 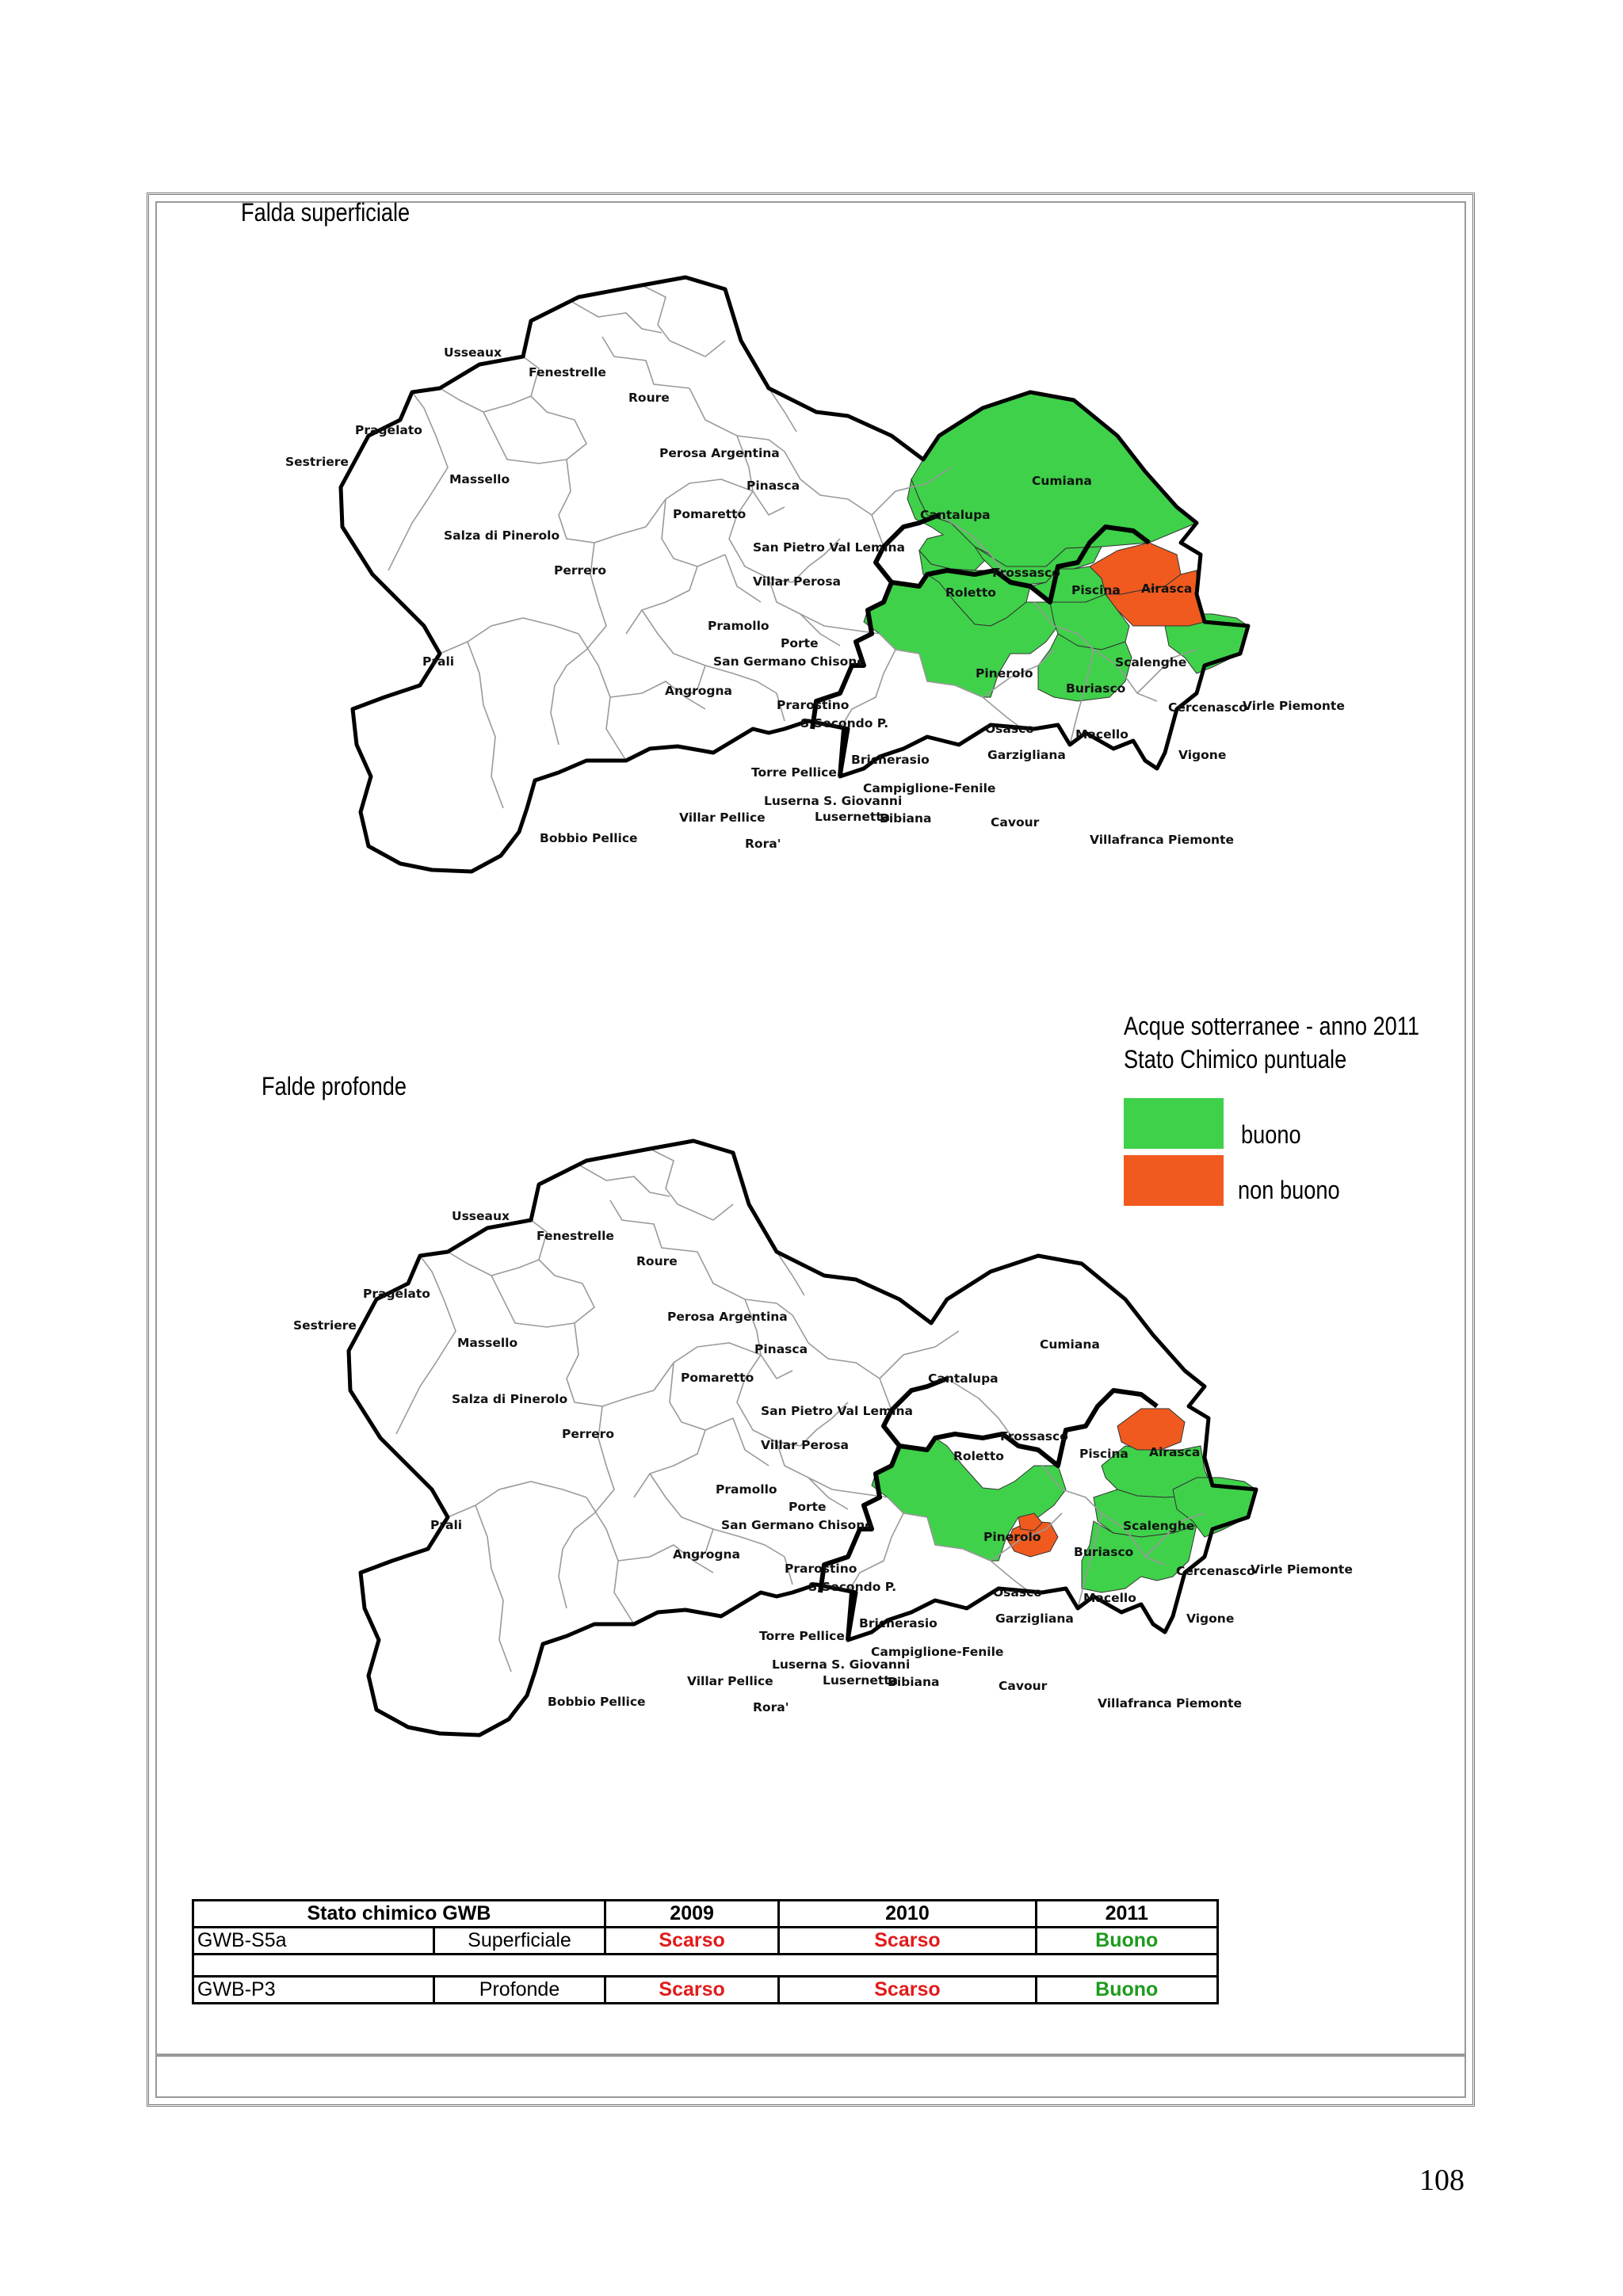 What do you see at coordinates (1017, 1592) in the screenshot?
I see `place-label: Osasco` at bounding box center [1017, 1592].